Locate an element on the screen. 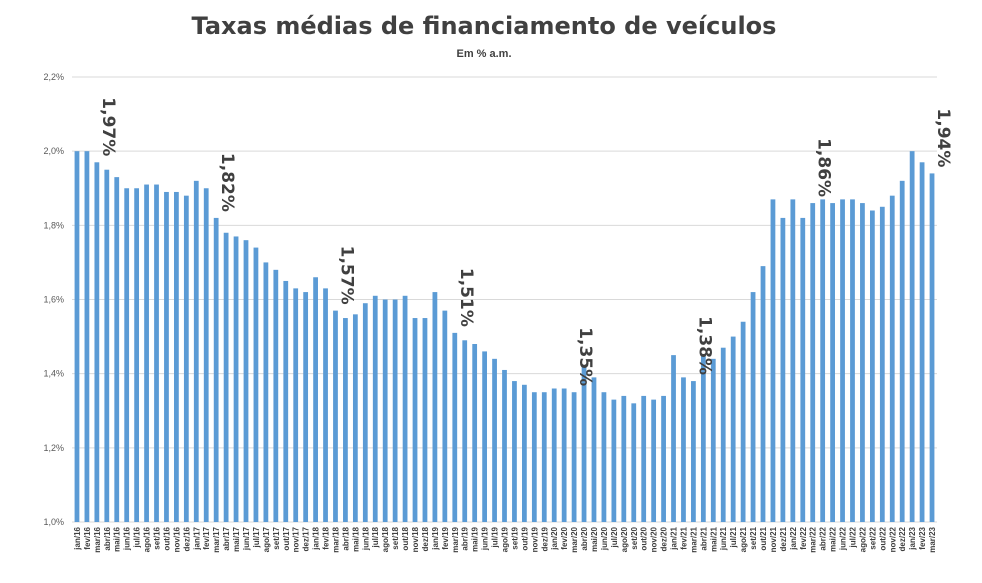 This screenshot has height=583, width=982. x-tick-label: ago/20 is located at coordinates (624, 539).